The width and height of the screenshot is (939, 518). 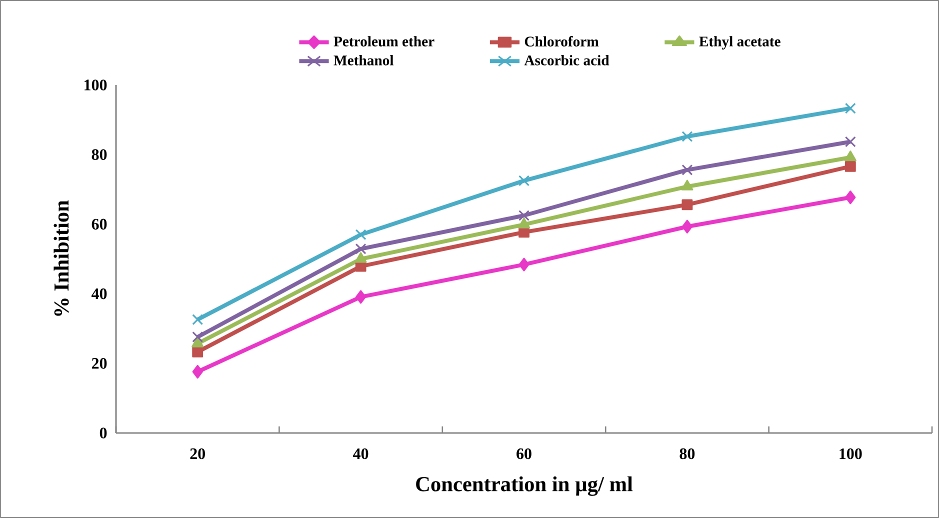 I want to click on legend-label: Ethyl acetate, so click(x=739, y=43).